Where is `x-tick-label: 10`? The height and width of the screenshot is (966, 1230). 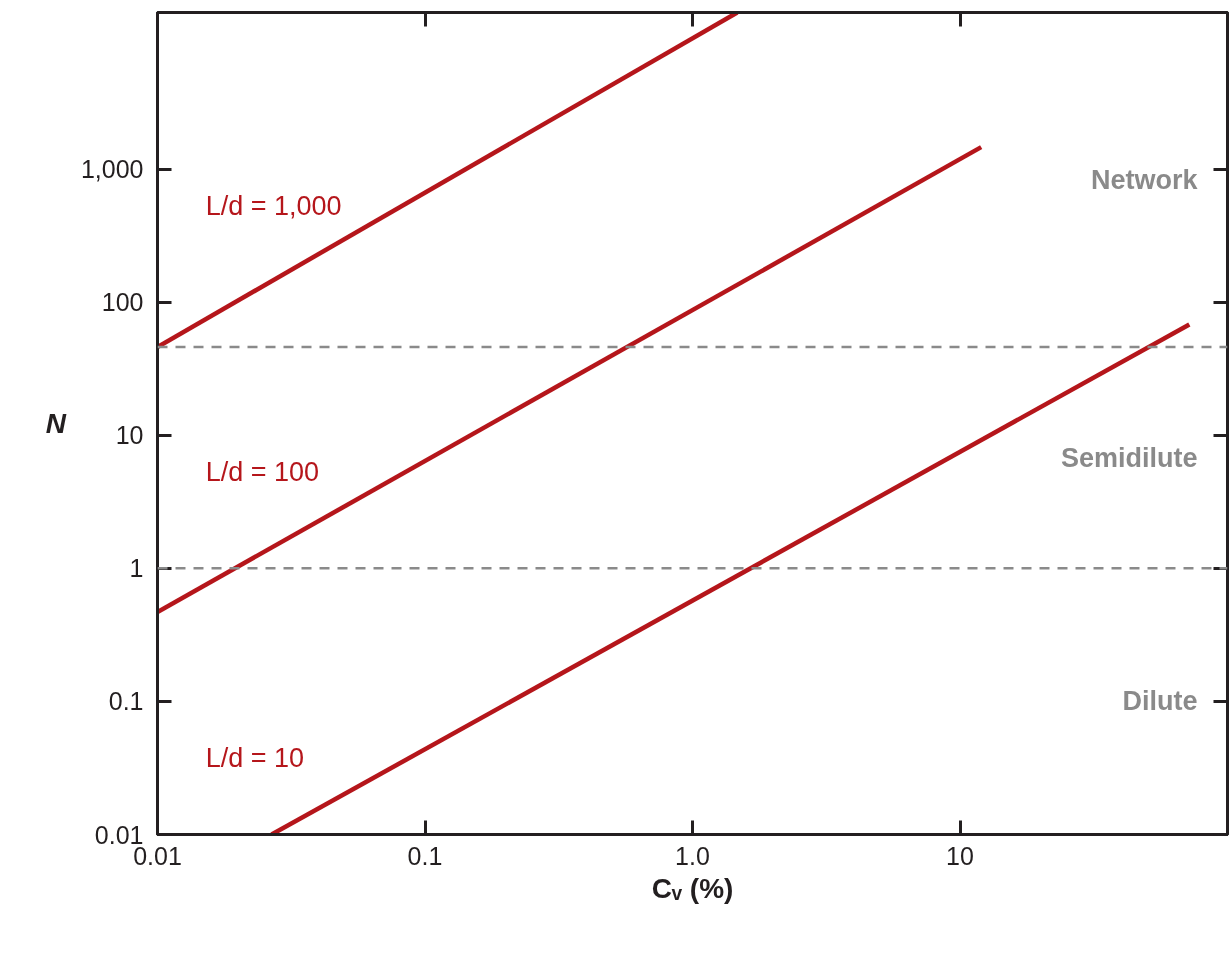 x-tick-label: 10 is located at coordinates (960, 855).